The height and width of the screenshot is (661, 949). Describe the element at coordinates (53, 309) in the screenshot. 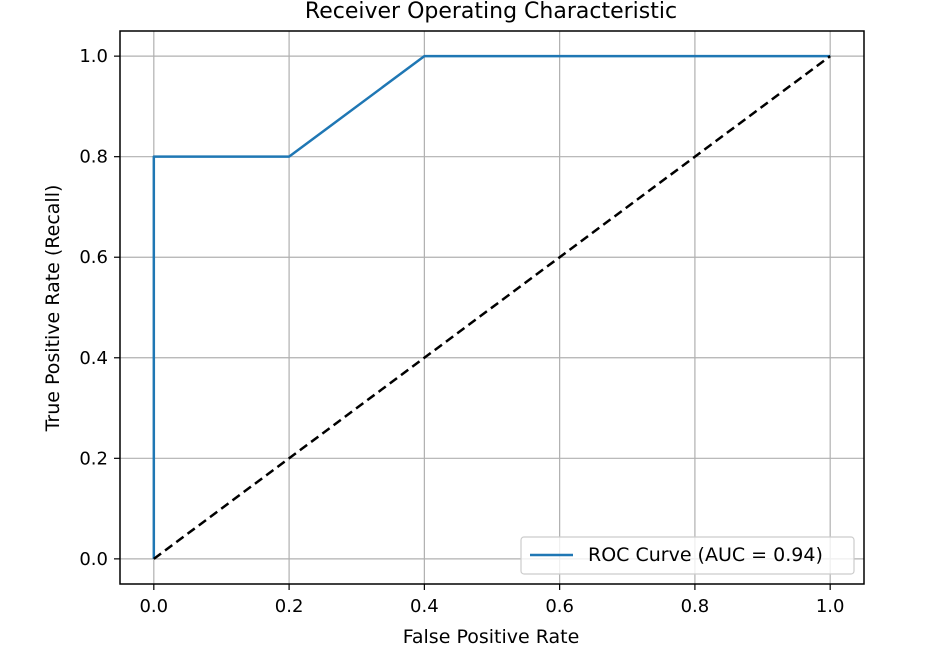

I see `y-axis-label: True Positive Rate (Recall)` at that location.